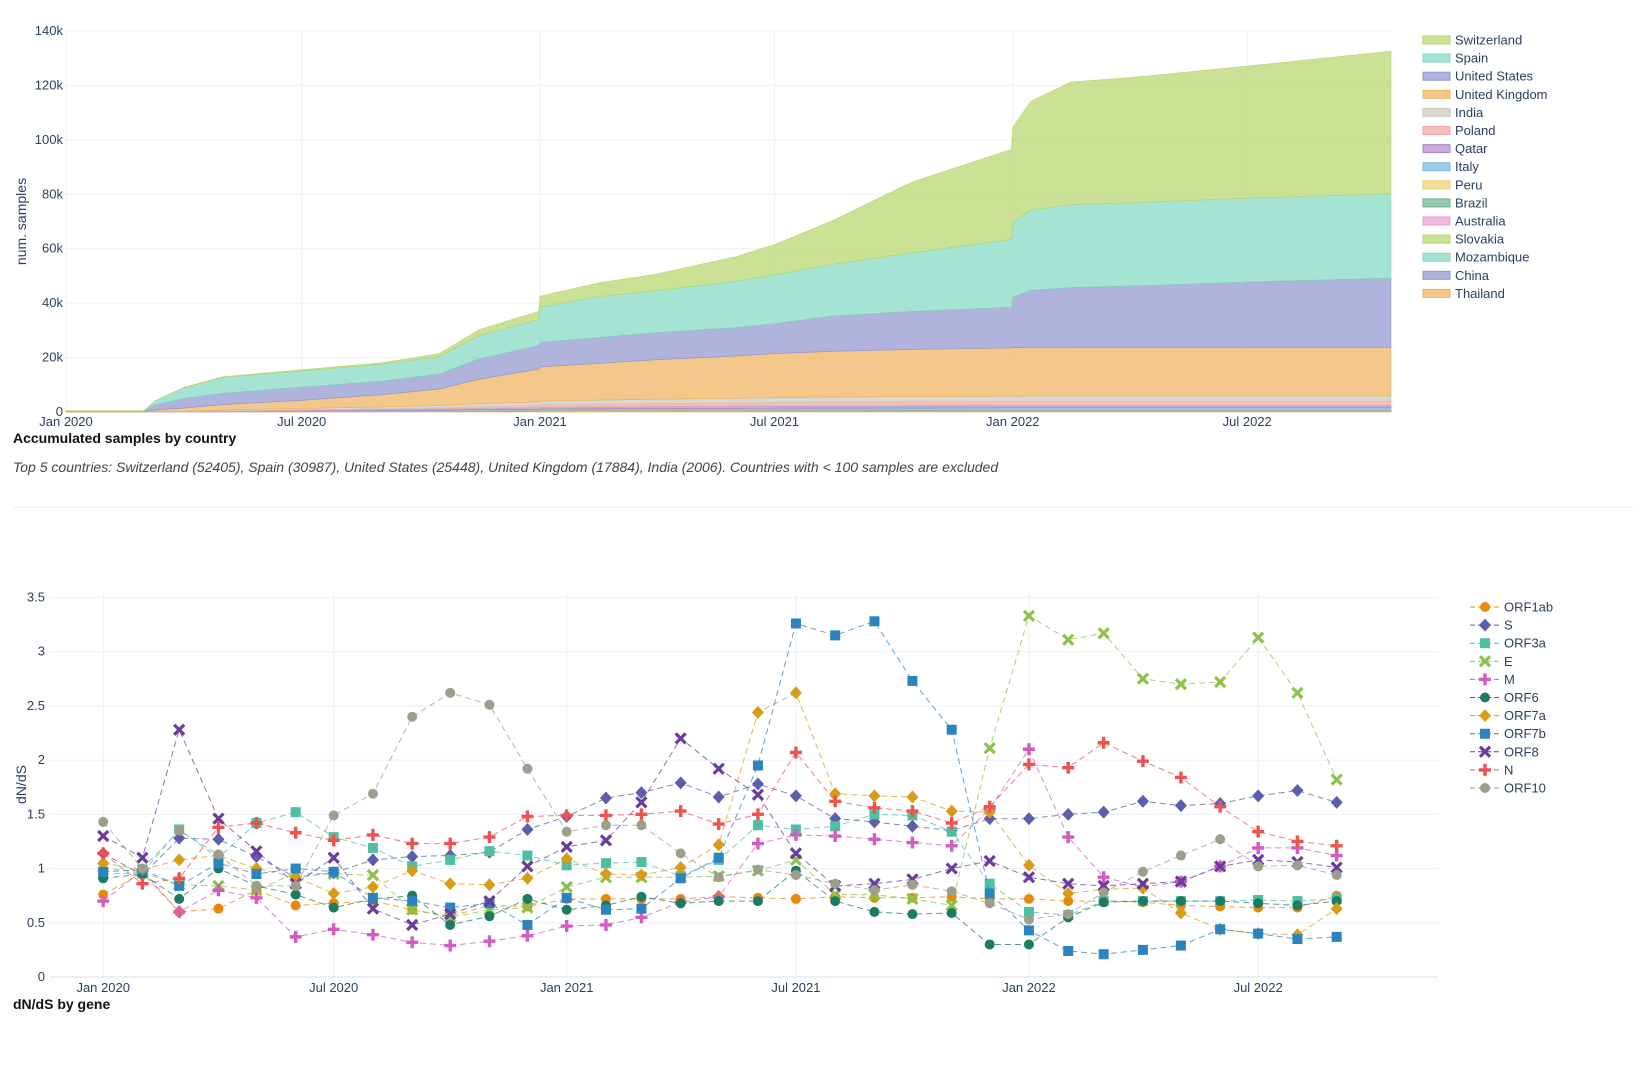 Image resolution: width=1646 pixels, height=1076 pixels. I want to click on legend-swatch-australia, so click(1436, 221).